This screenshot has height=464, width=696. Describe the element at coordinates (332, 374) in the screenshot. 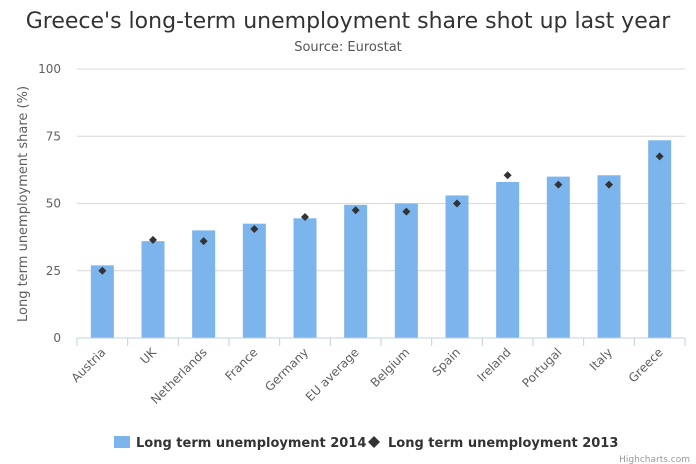

I see `x-tick-label: EU average` at that location.